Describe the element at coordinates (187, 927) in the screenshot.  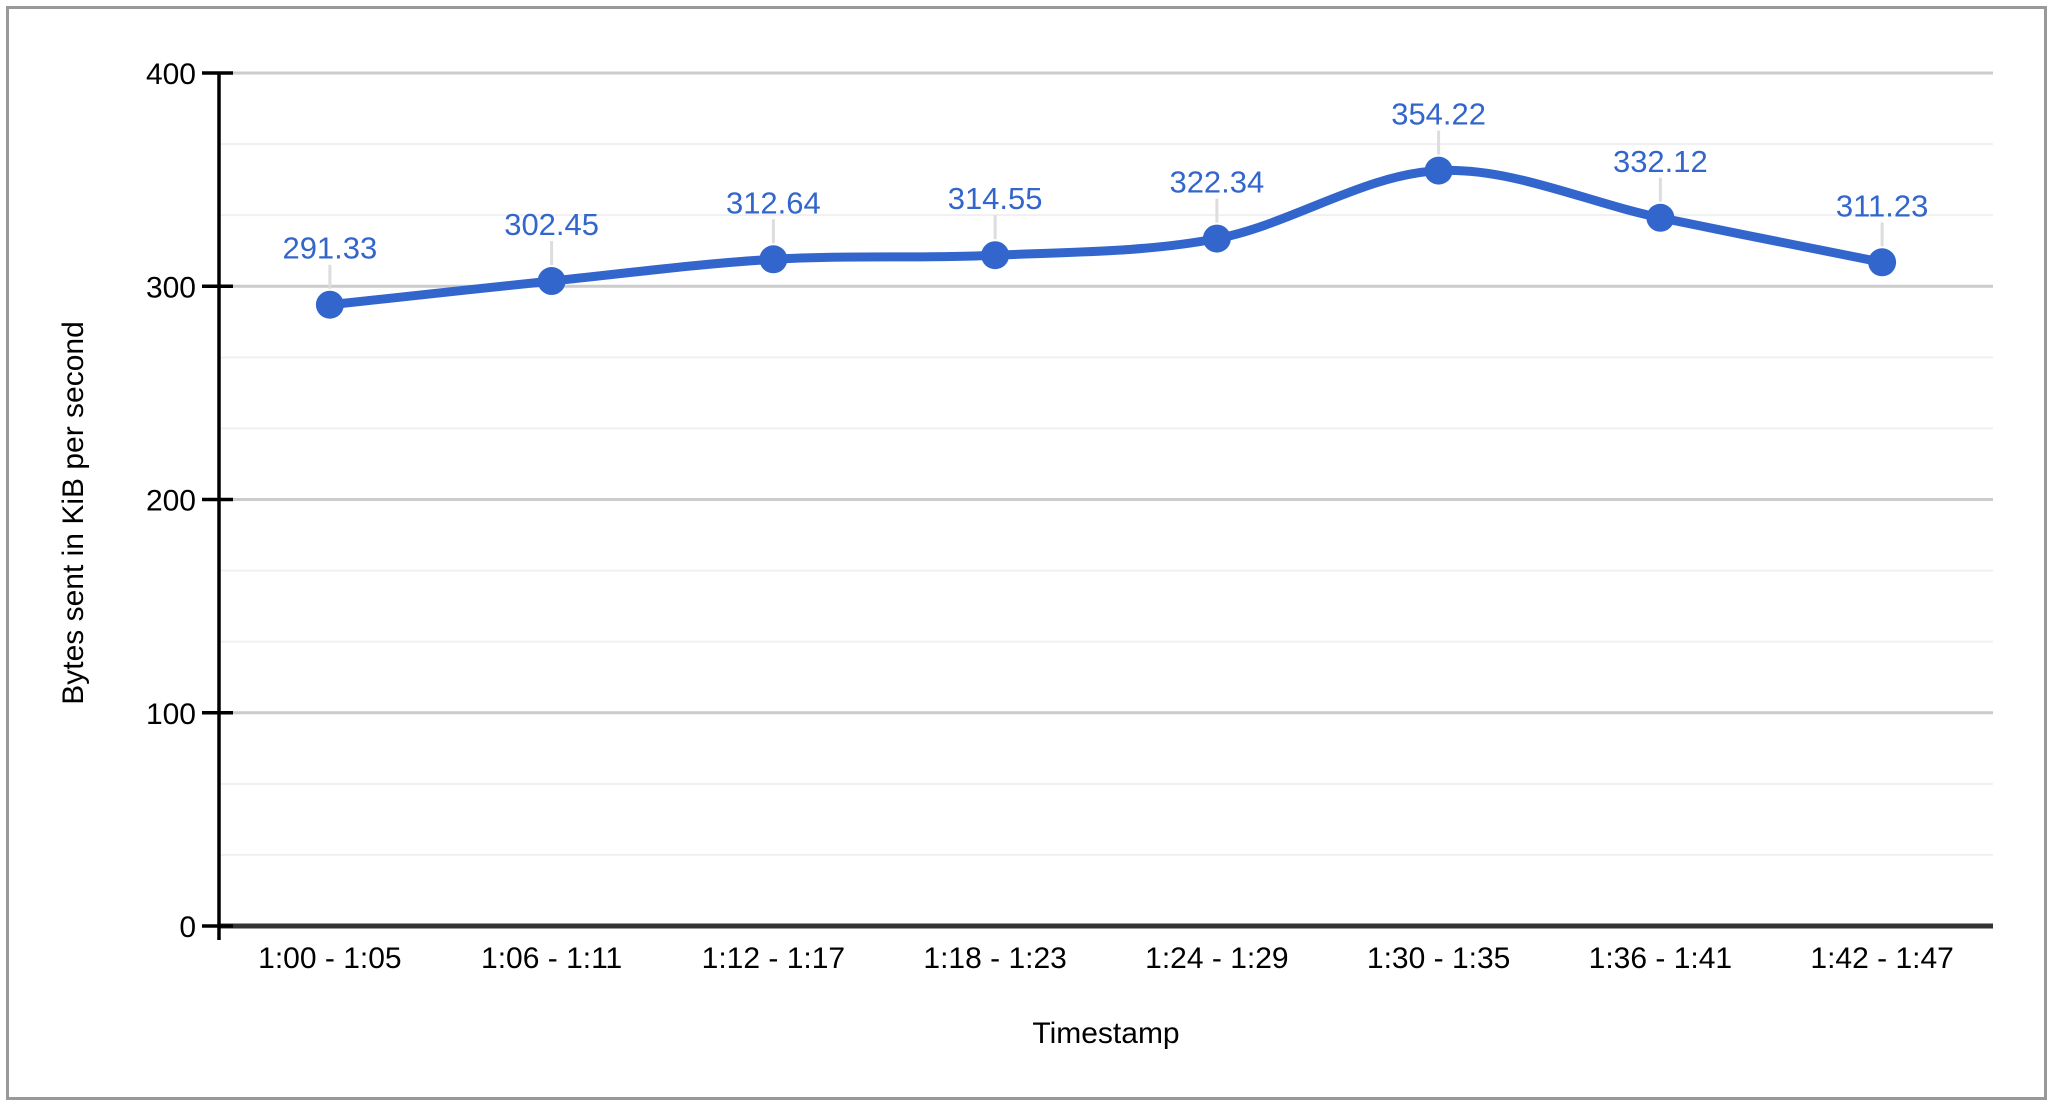
I see `y-tick-label: 0` at that location.